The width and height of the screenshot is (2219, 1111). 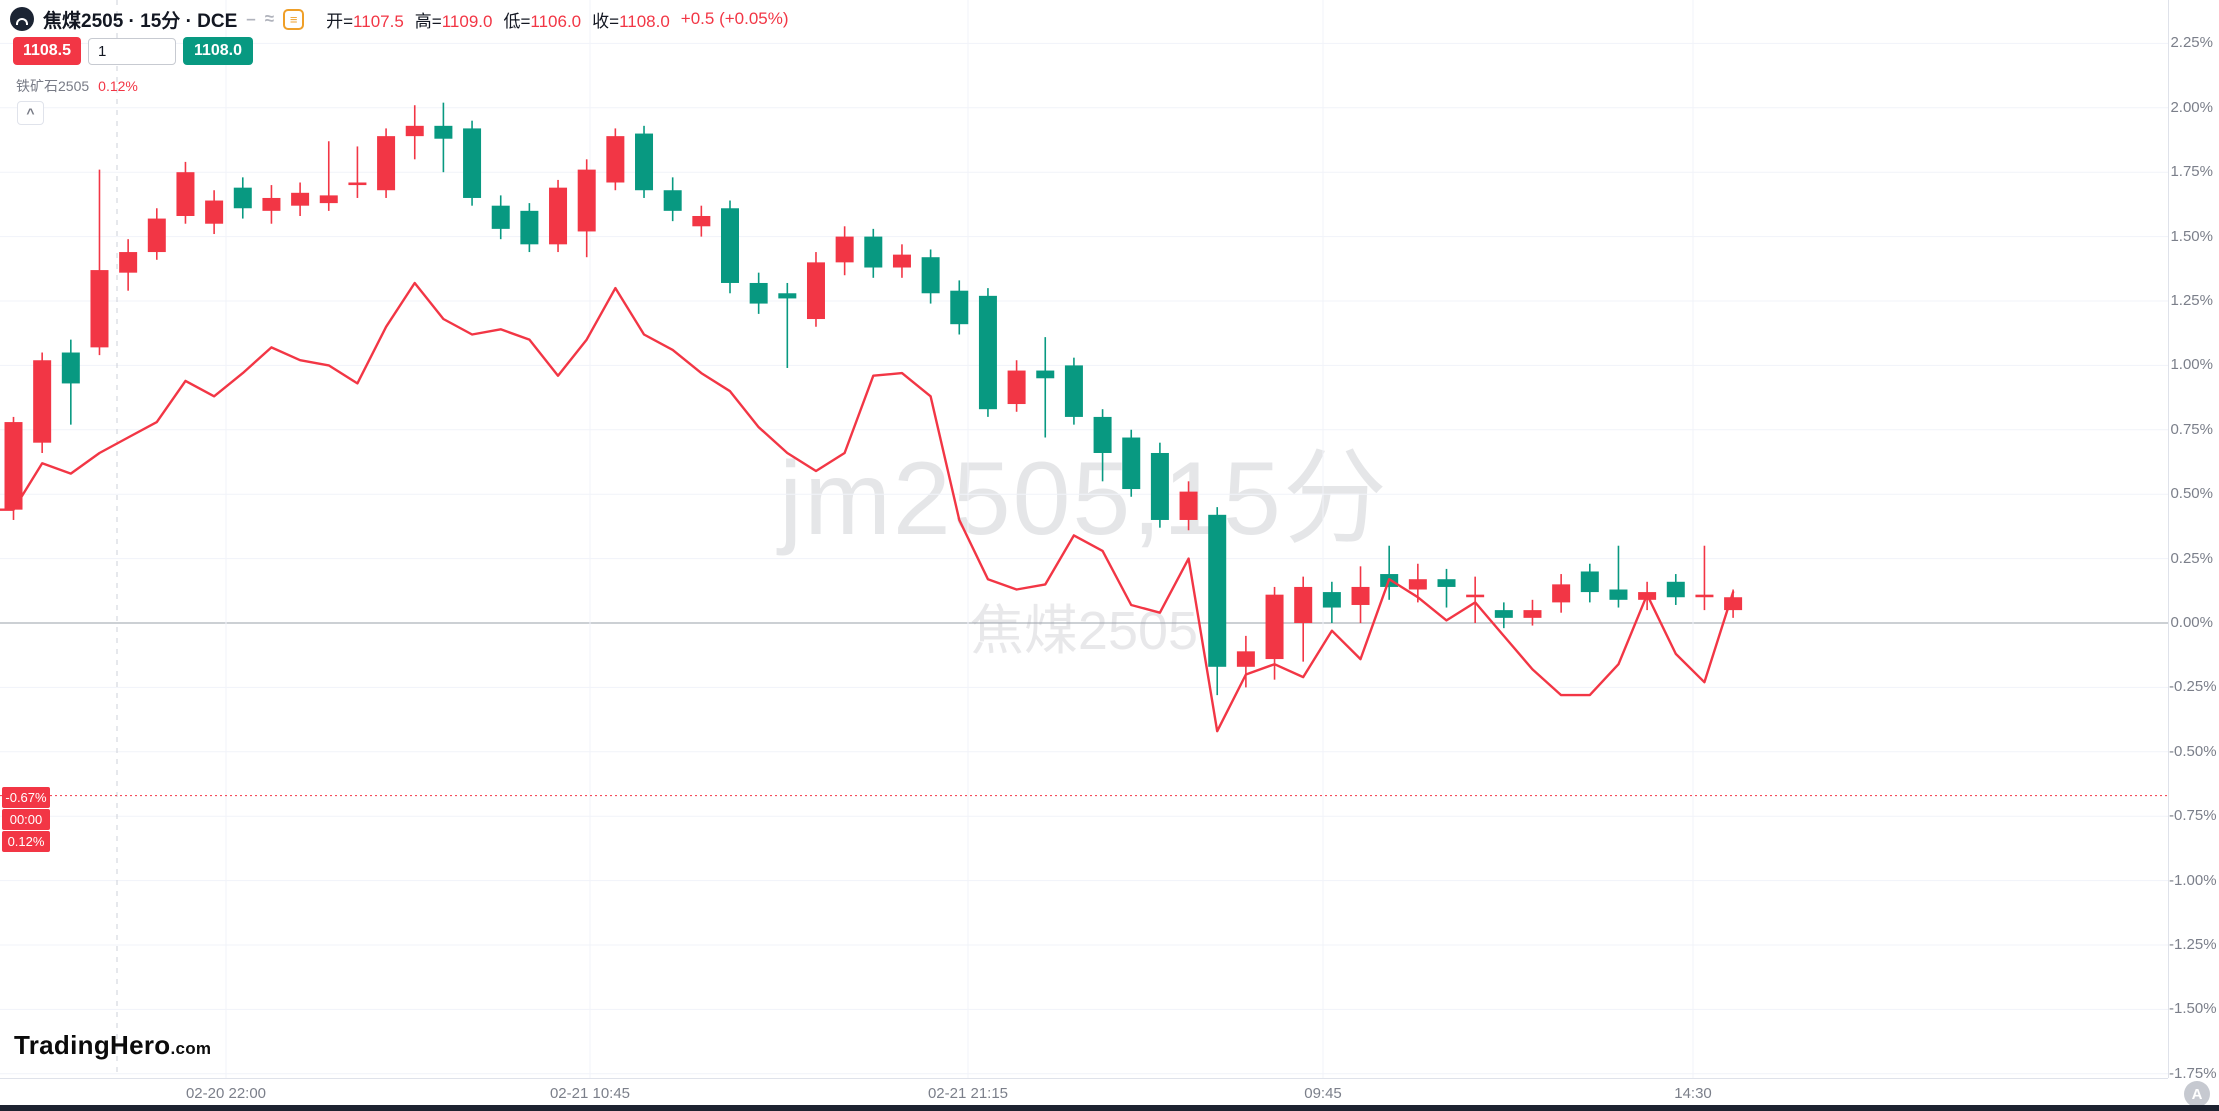 What do you see at coordinates (590, 1093) in the screenshot?
I see `time-tick-label: 02-21 10:45` at bounding box center [590, 1093].